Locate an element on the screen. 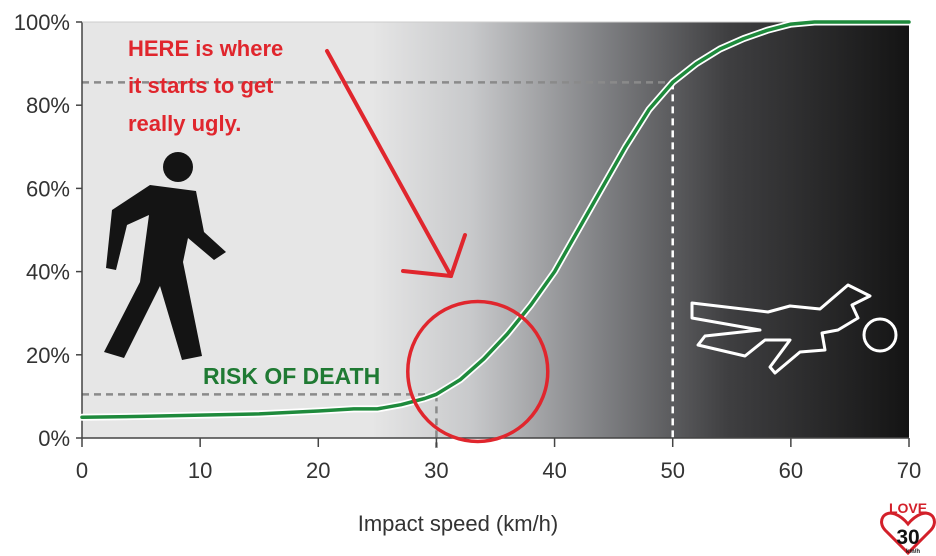 The height and width of the screenshot is (556, 936). logo-love-text: LOVE is located at coordinates (908, 508).